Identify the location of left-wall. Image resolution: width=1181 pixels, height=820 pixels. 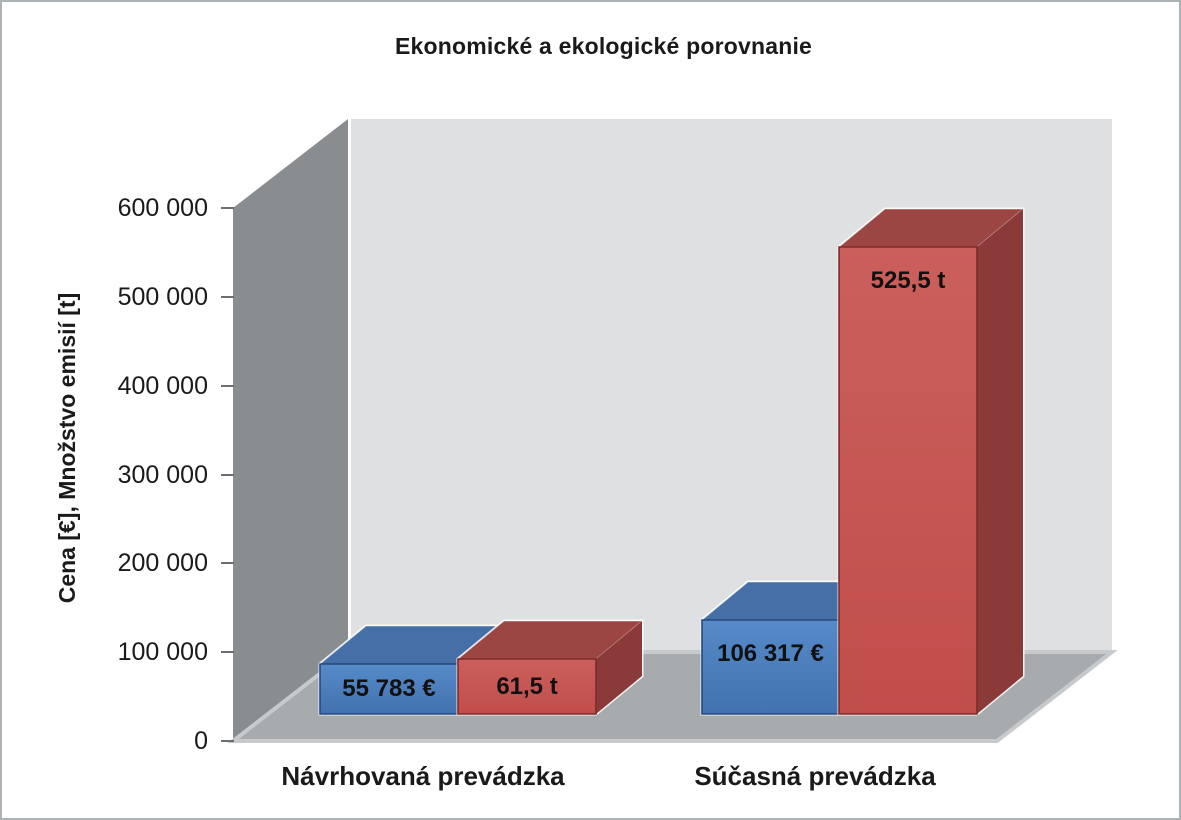
(290, 430).